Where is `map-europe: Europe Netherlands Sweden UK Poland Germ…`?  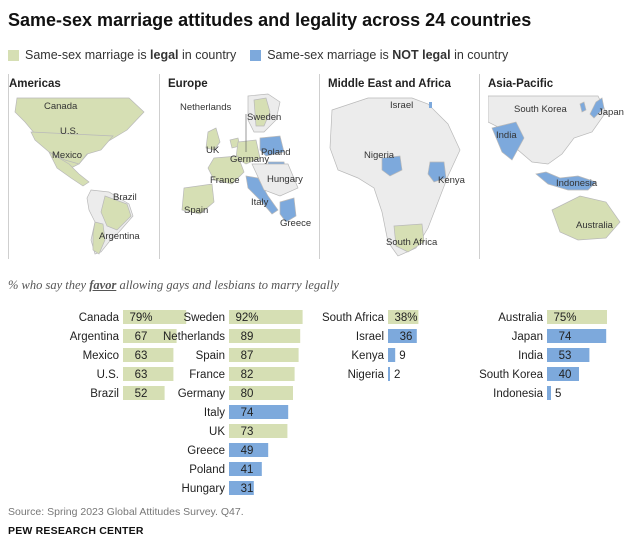 map-europe: Europe Netherlands Sweden UK Poland Germ… is located at coordinates (240, 166).